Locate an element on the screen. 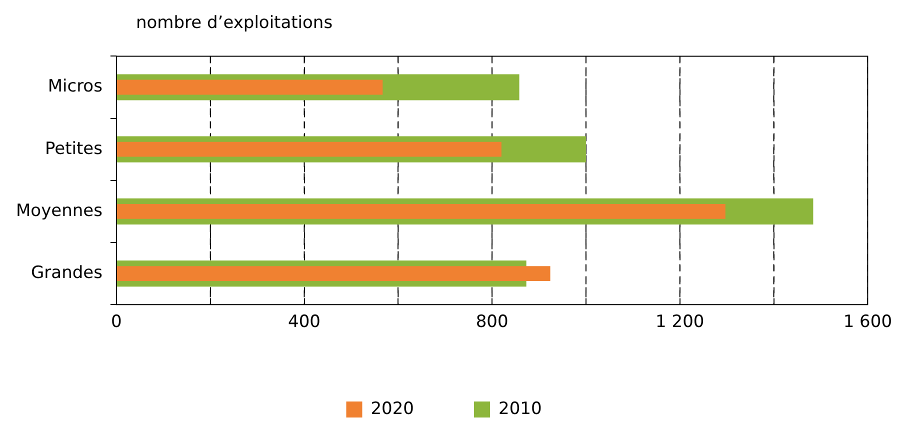 This screenshot has width=908, height=437. x-tick-label: 1 200 is located at coordinates (680, 322).